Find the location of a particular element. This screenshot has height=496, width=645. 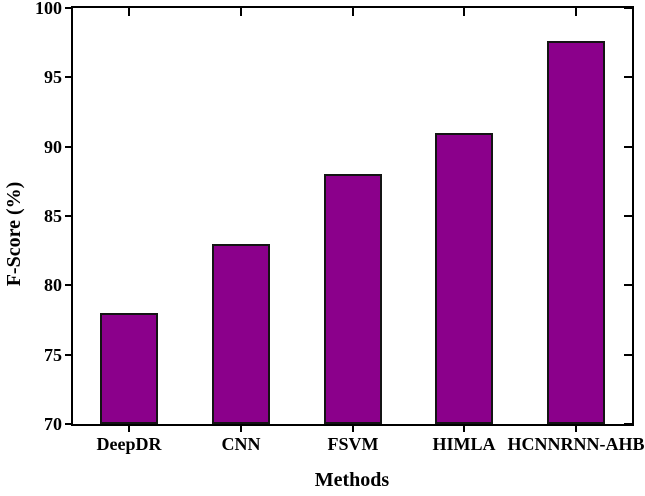

bar-HCNNRNN-AHB is located at coordinates (576, 232).